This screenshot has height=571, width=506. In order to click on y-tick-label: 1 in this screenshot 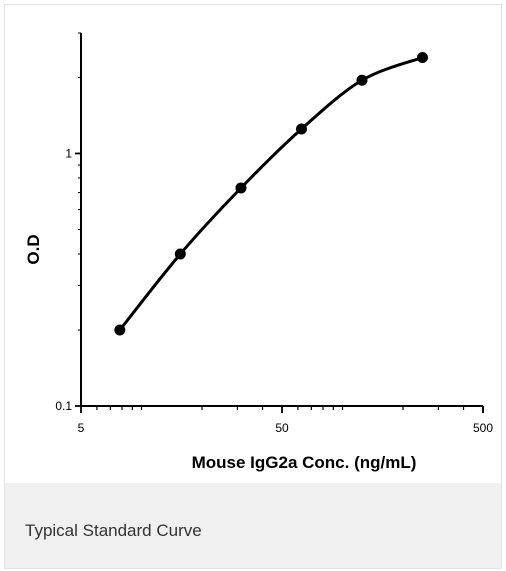, I will do `click(68, 153)`.